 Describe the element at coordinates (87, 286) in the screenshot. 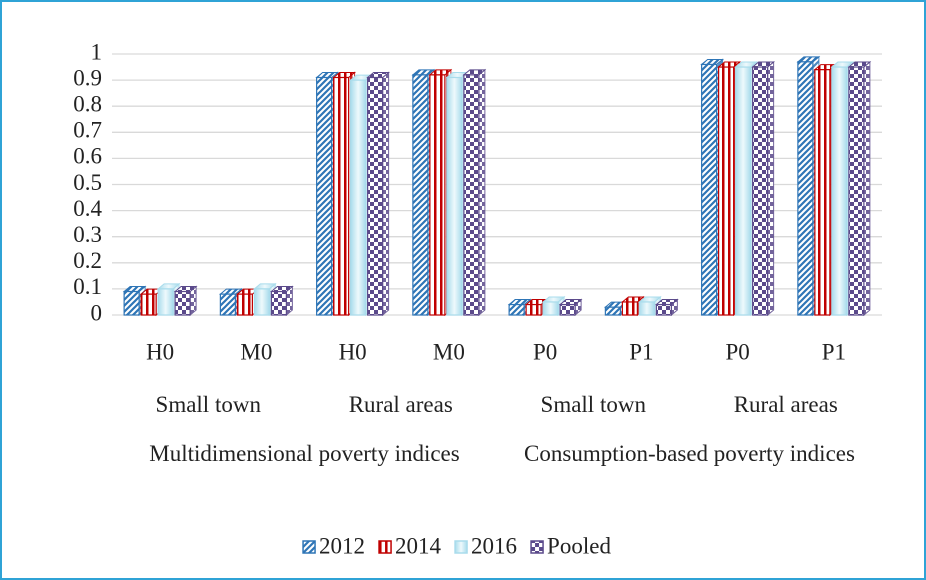

I see `y-tick-label: 0.1` at that location.